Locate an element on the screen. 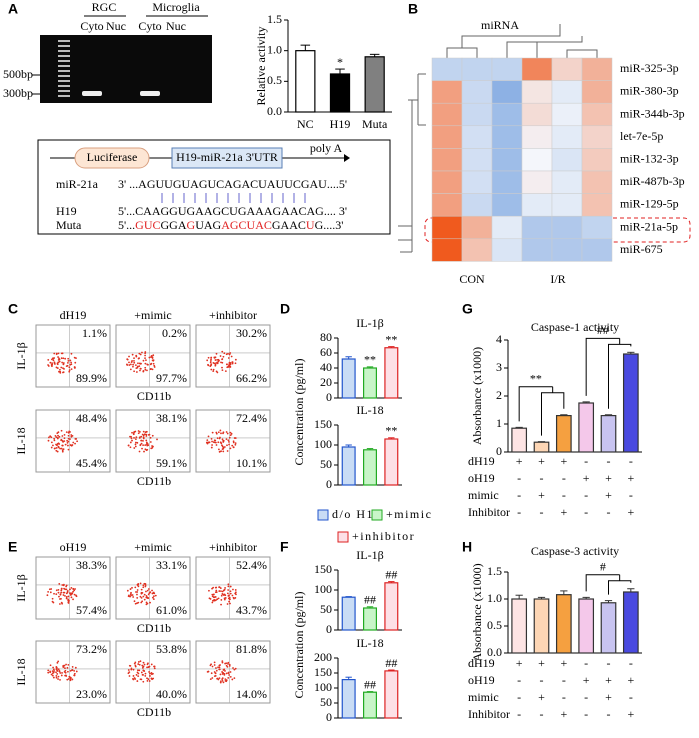  quadrant-pct: 52.4% is located at coordinates (251, 565).